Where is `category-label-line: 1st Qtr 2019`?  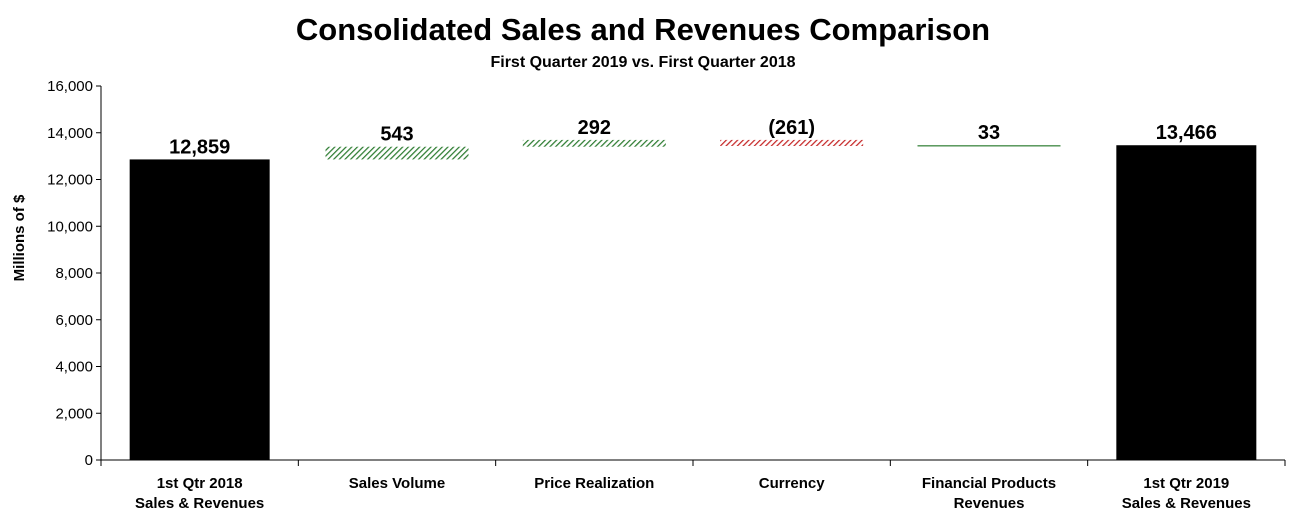 category-label-line: 1st Qtr 2019 is located at coordinates (1186, 483).